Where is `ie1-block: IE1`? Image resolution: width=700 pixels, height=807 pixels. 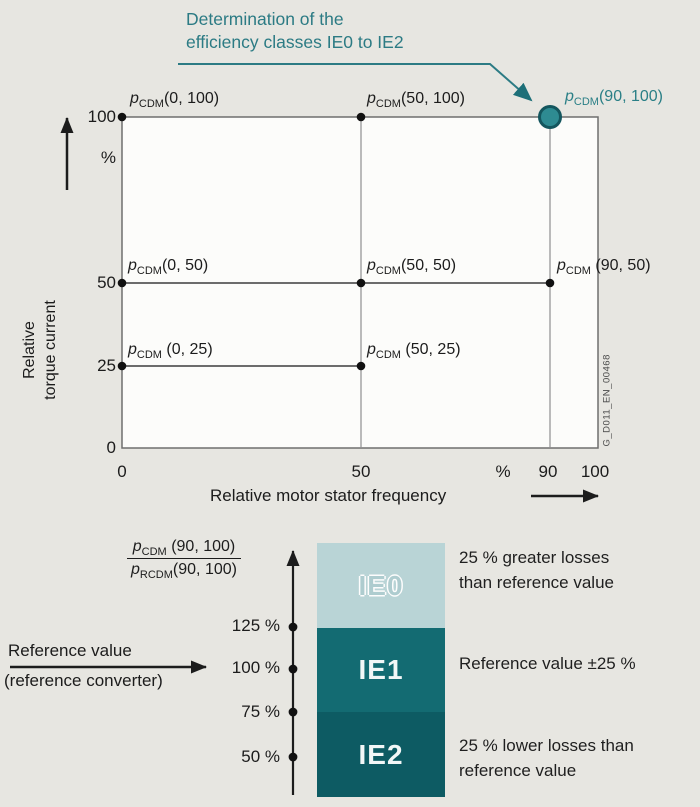
ie1-block: IE1 is located at coordinates (381, 670).